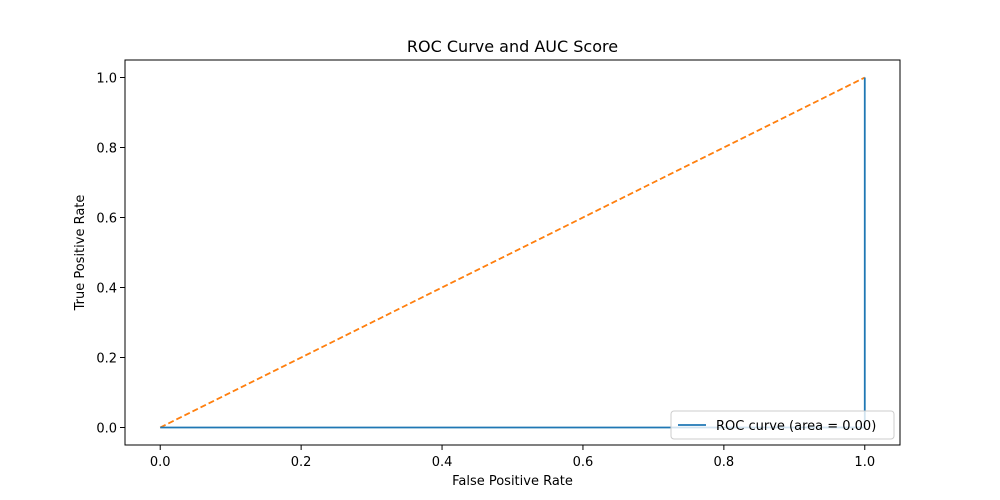 This screenshot has height=500, width=1000. Describe the element at coordinates (442, 462) in the screenshot. I see `x-tick-label: 0.4` at that location.